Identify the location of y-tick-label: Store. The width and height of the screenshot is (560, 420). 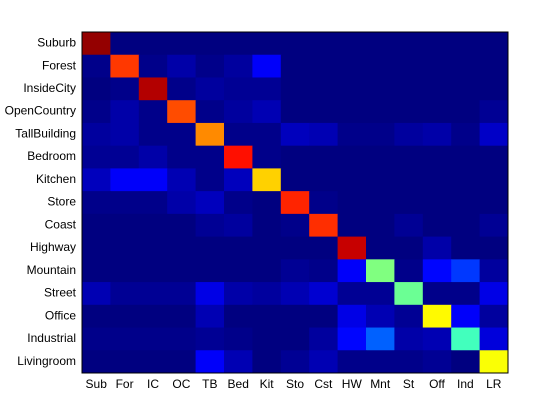
(61, 202).